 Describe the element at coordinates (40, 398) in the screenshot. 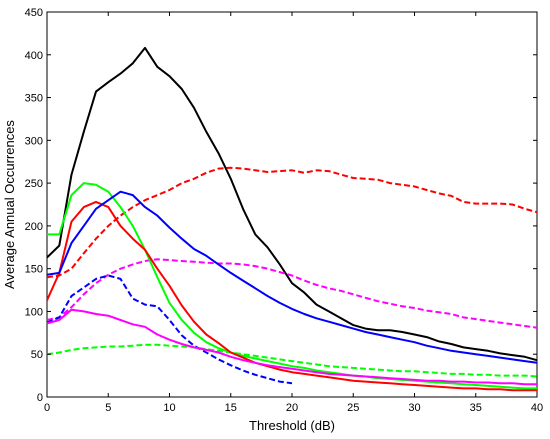

I see `y-tick-label: 0` at that location.